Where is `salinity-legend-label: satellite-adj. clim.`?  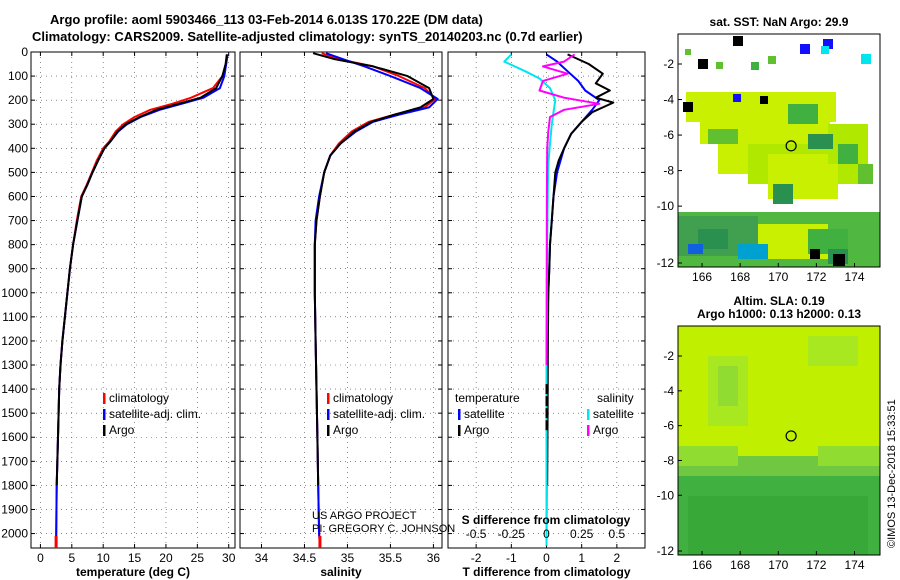 salinity-legend-label: satellite-adj. clim. is located at coordinates (379, 414).